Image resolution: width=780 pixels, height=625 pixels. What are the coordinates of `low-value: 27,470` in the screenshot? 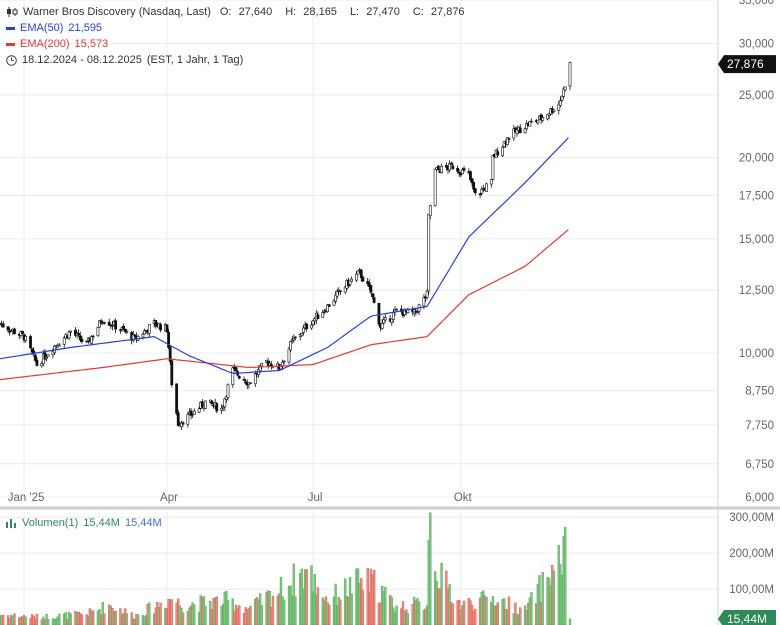 It's located at (383, 12).